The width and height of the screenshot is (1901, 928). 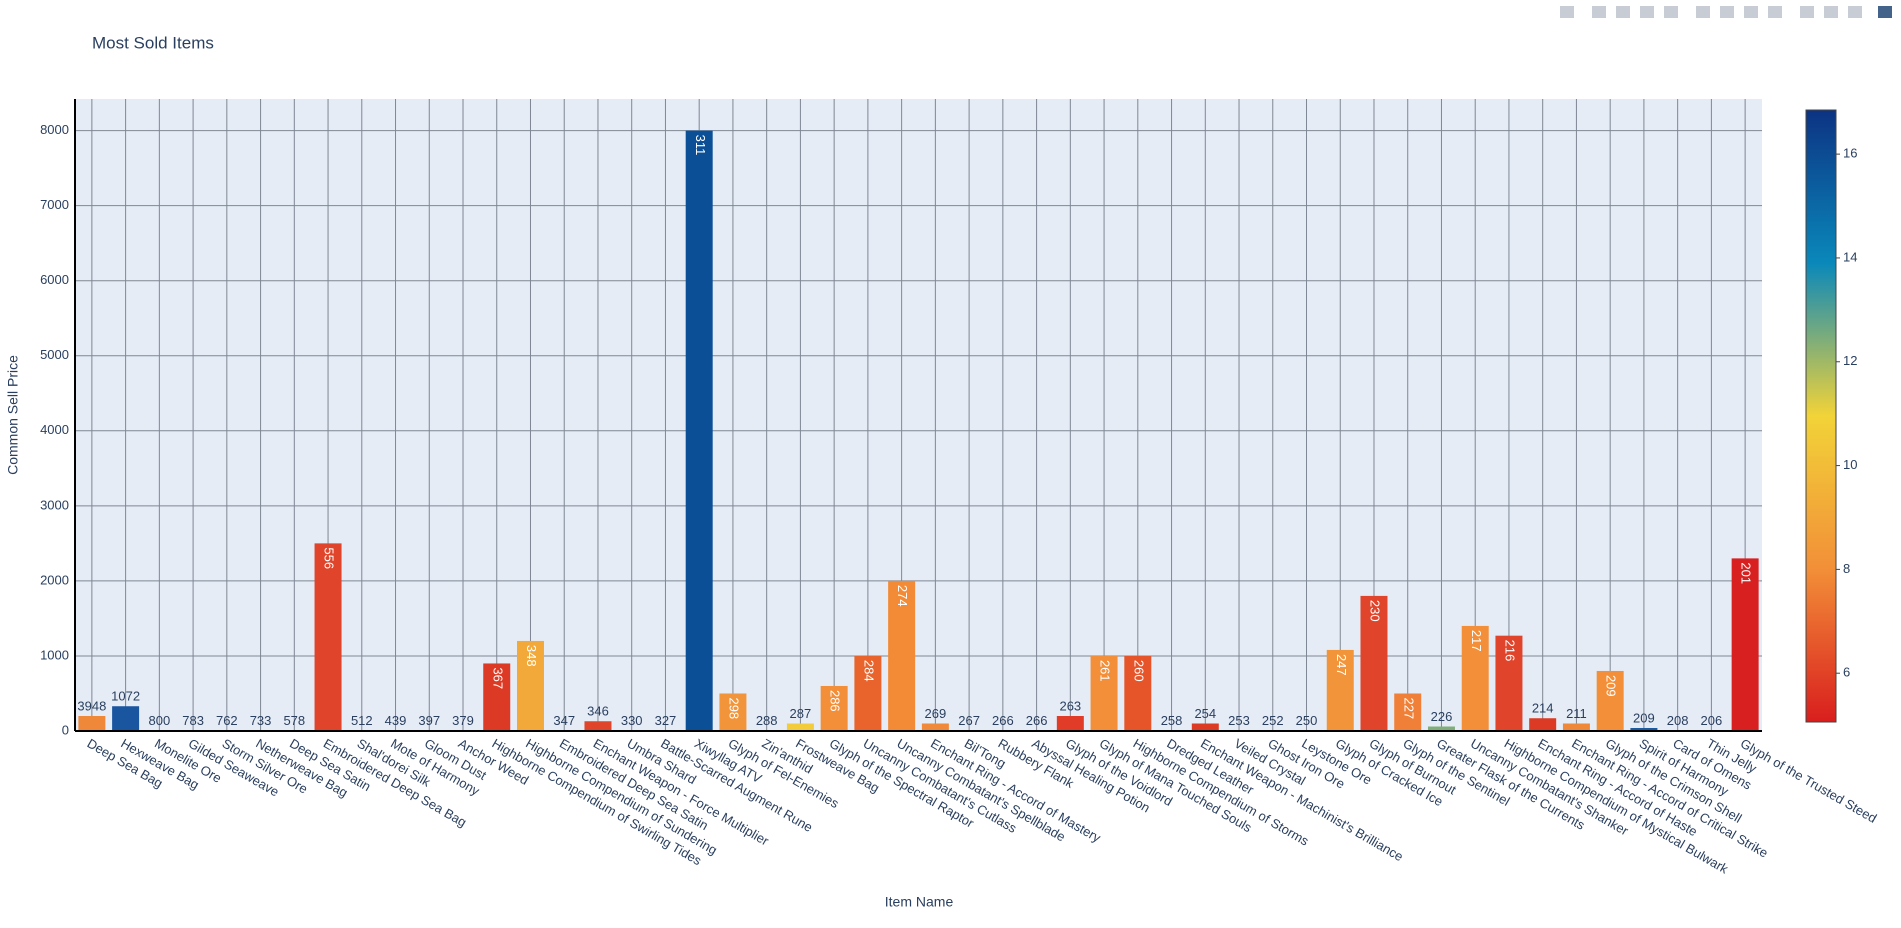 What do you see at coordinates (767, 720) in the screenshot?
I see `bar-label: 288` at bounding box center [767, 720].